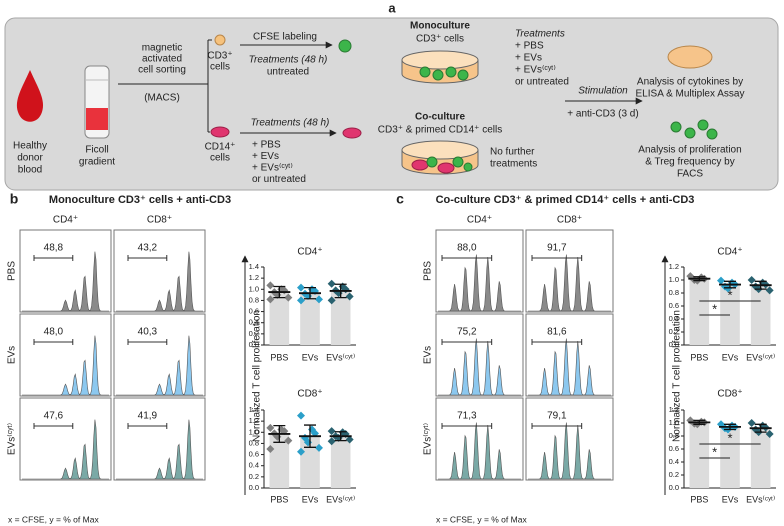 The image size is (784, 526). What do you see at coordinates (220, 40) in the screenshot?
I see `cd3-cell` at bounding box center [220, 40].